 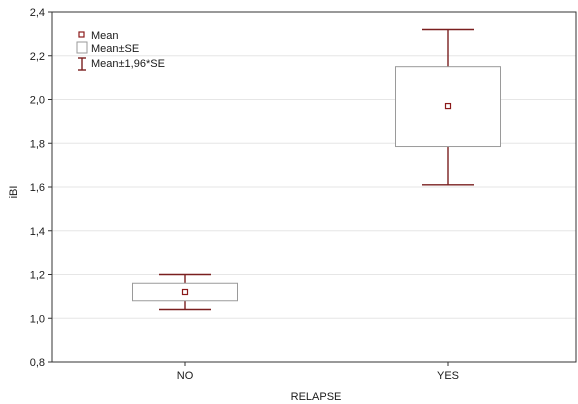 What do you see at coordinates (448, 376) in the screenshot?
I see `x-tick-label: YES` at bounding box center [448, 376].